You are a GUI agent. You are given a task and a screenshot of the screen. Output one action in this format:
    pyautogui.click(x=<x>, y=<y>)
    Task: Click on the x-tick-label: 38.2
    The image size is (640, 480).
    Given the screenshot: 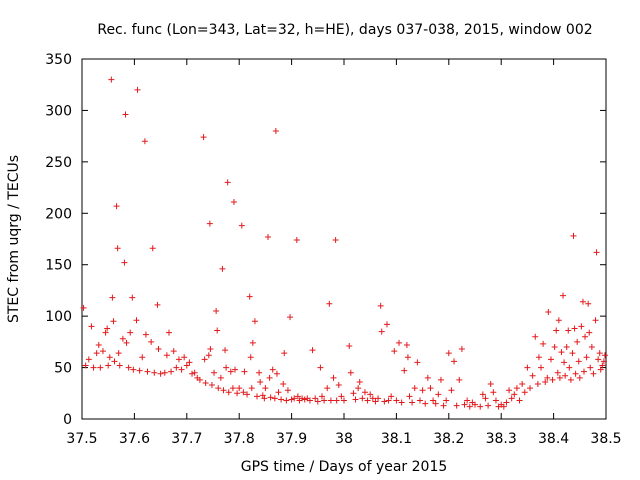 What is the action you would take?
    pyautogui.click(x=448, y=439)
    